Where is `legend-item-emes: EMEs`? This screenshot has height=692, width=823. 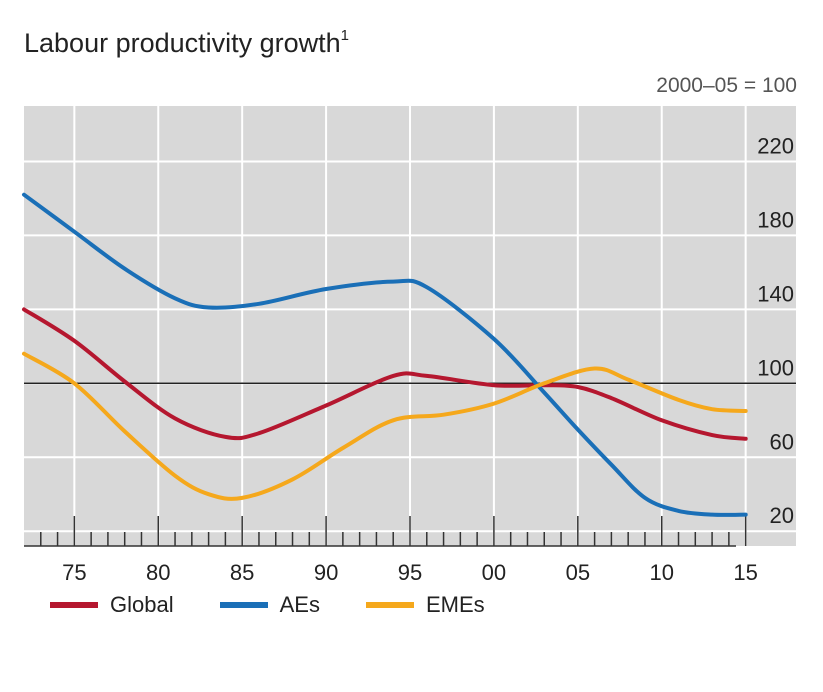 legend-item-emes: EMEs is located at coordinates (425, 605).